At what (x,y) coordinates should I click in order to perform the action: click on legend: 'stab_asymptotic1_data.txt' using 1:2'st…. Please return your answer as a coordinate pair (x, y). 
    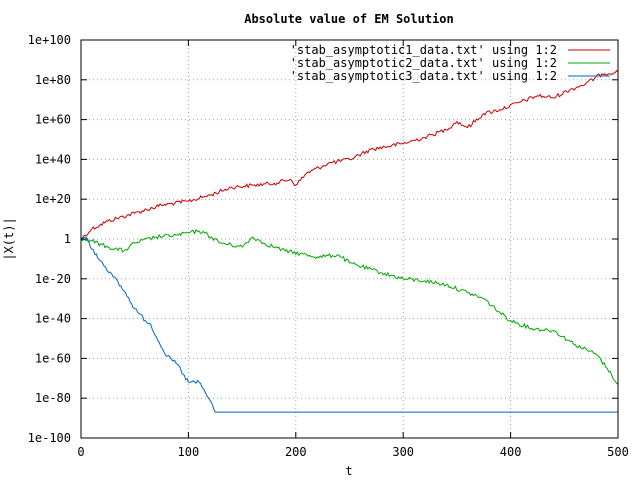
    Looking at the image, I should click on (450, 63).